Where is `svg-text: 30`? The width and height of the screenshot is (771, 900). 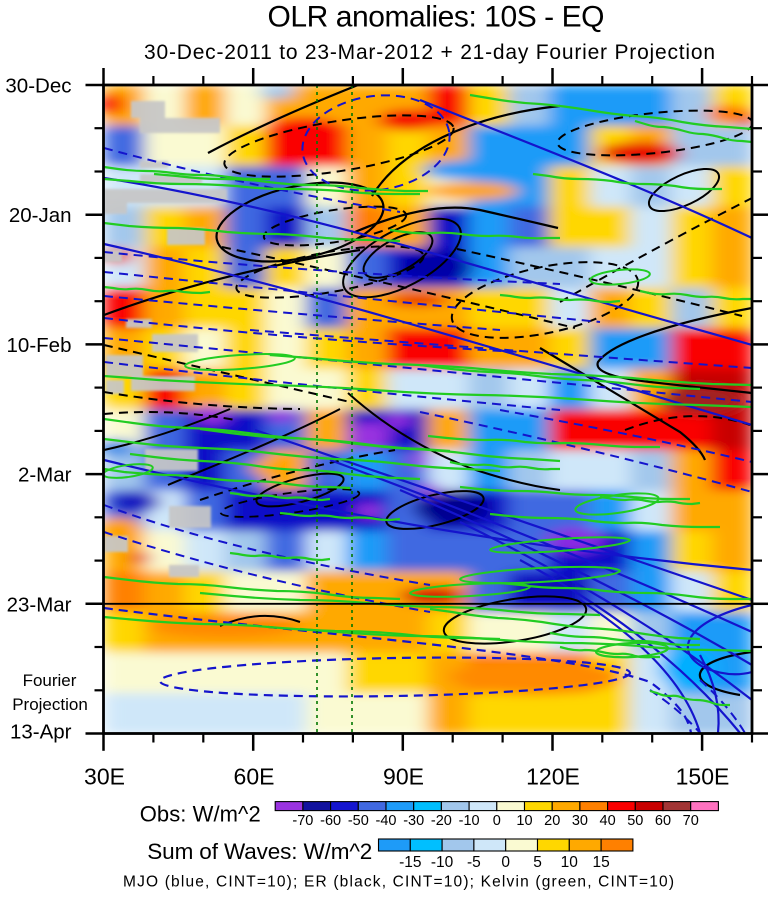
svg-text: 30 is located at coordinates (580, 821).